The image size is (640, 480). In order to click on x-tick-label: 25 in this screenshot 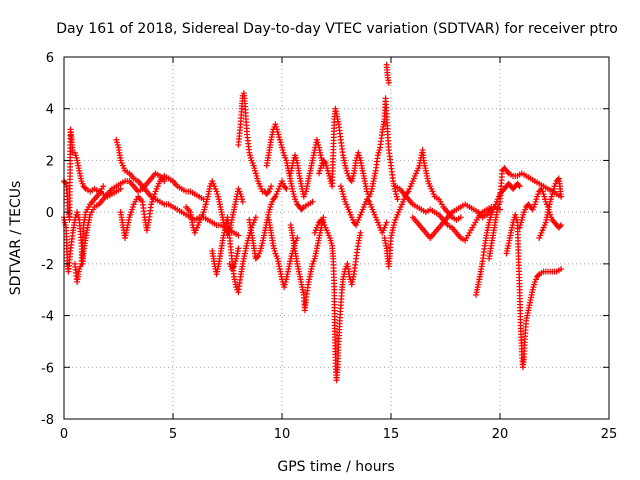, I will do `click(609, 434)`.